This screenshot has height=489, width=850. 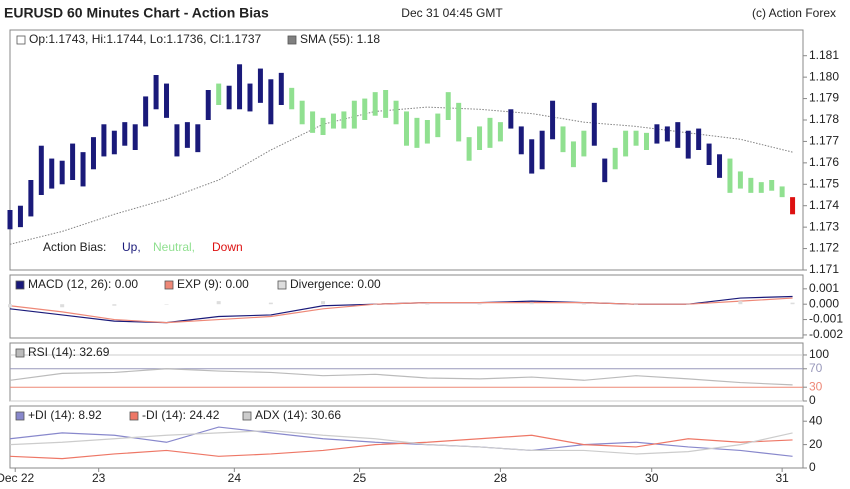 What do you see at coordinates (782, 478) in the screenshot?
I see `x-tick-label: 31` at bounding box center [782, 478].